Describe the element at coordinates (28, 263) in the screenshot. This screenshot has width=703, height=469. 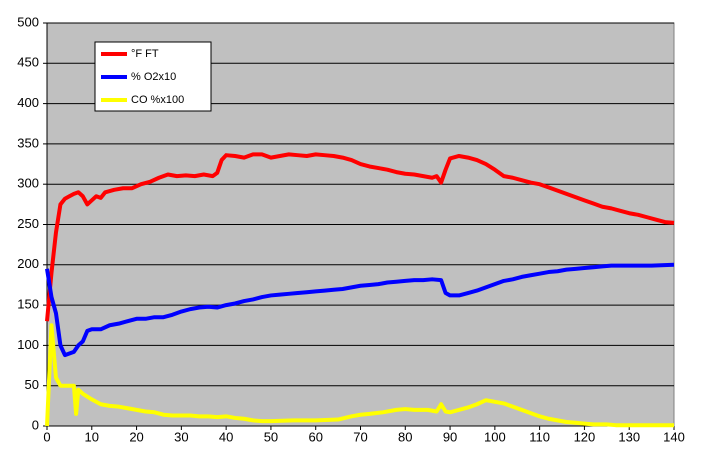
I see `y-tick-label: 200` at that location.